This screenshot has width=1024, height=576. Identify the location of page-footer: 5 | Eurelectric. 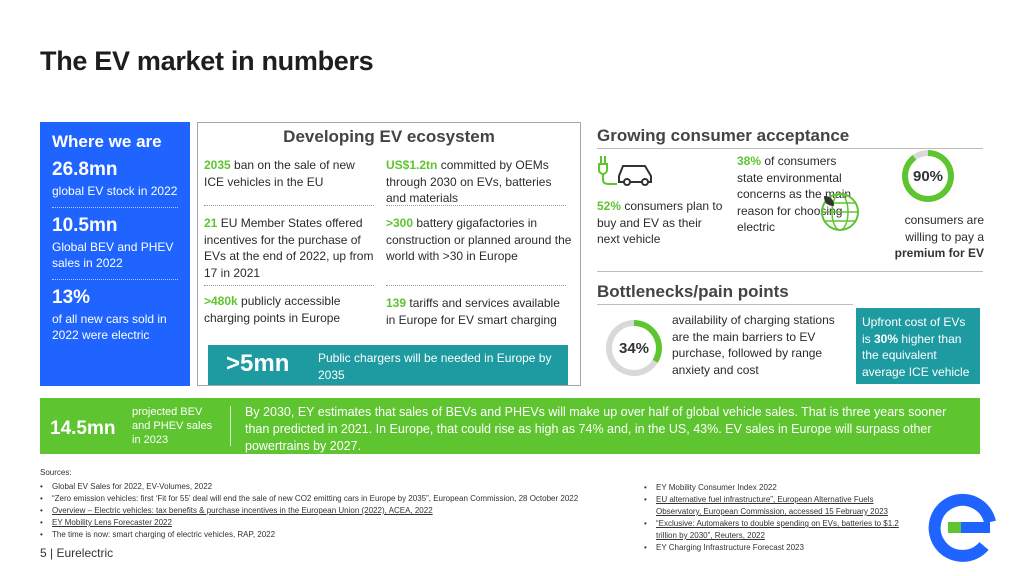
(77, 553).